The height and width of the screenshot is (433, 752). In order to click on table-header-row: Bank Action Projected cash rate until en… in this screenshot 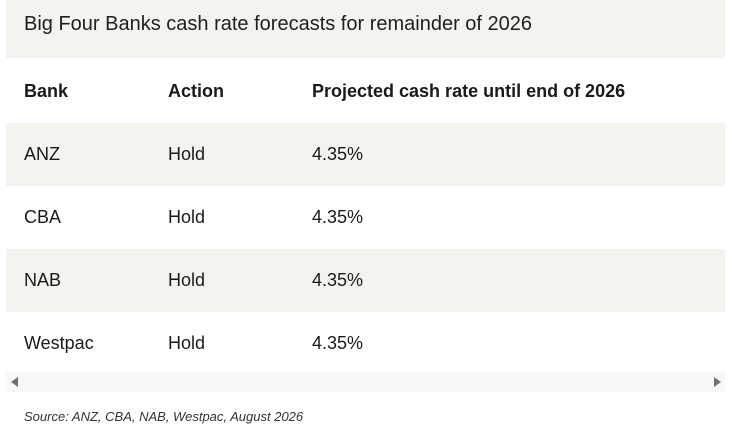, I will do `click(365, 91)`.